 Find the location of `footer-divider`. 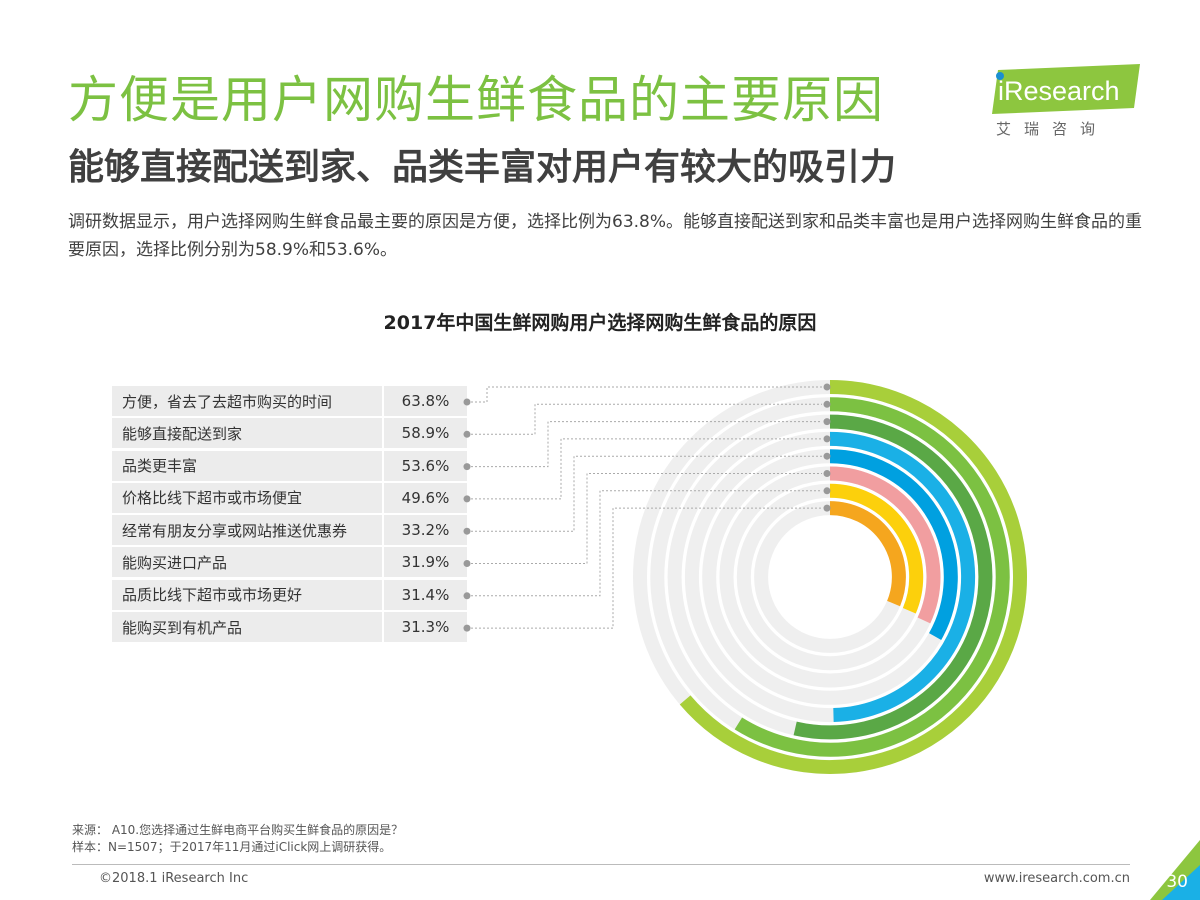

footer-divider is located at coordinates (601, 864).